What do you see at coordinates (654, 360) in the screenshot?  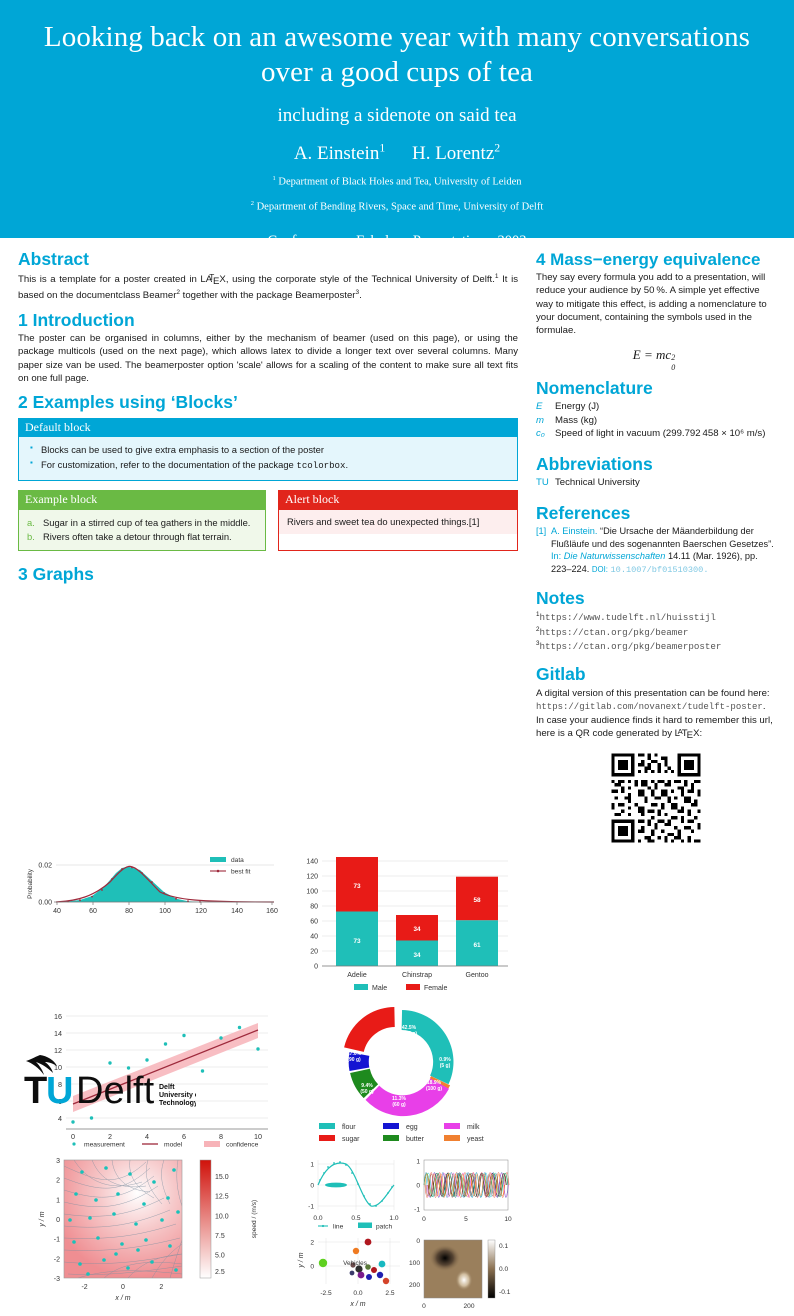 I see `mass-energy-formula: E = mc 2 0` at bounding box center [654, 360].